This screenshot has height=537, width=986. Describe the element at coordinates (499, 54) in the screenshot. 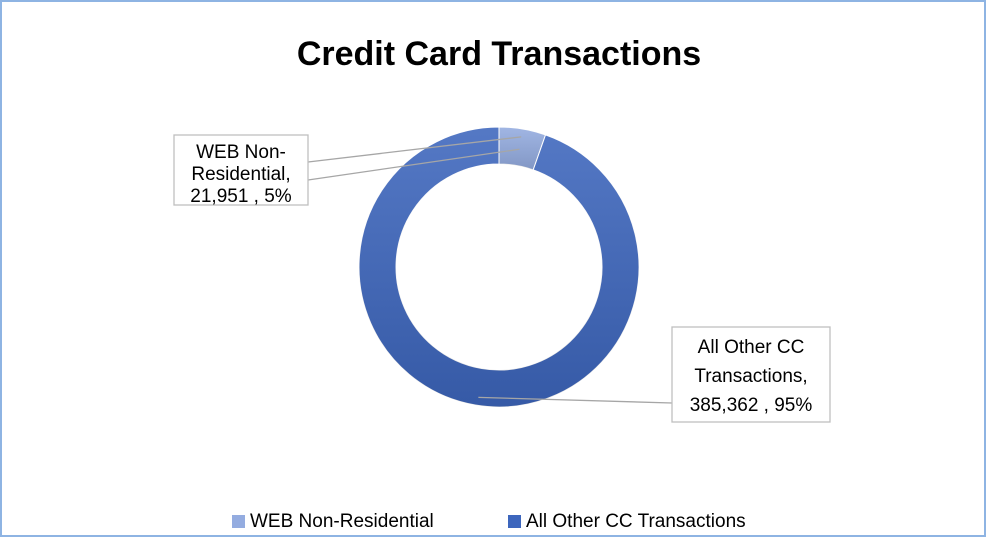

I see `chart-title: Credit Card Transactions` at that location.